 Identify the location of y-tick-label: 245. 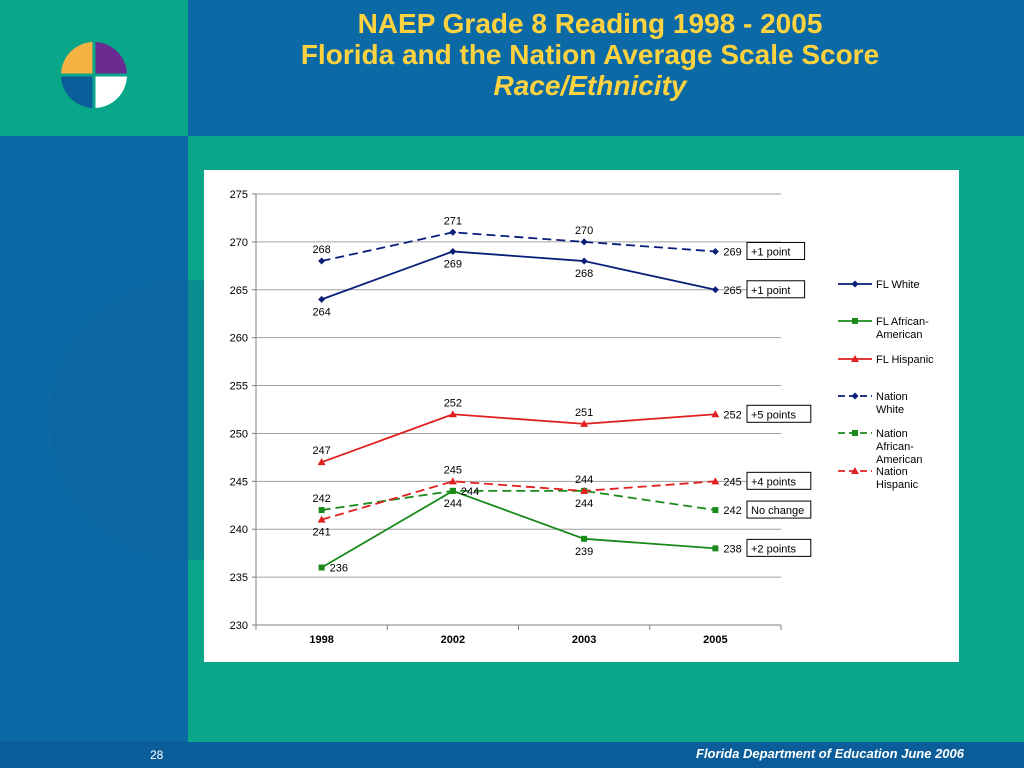
(239, 482).